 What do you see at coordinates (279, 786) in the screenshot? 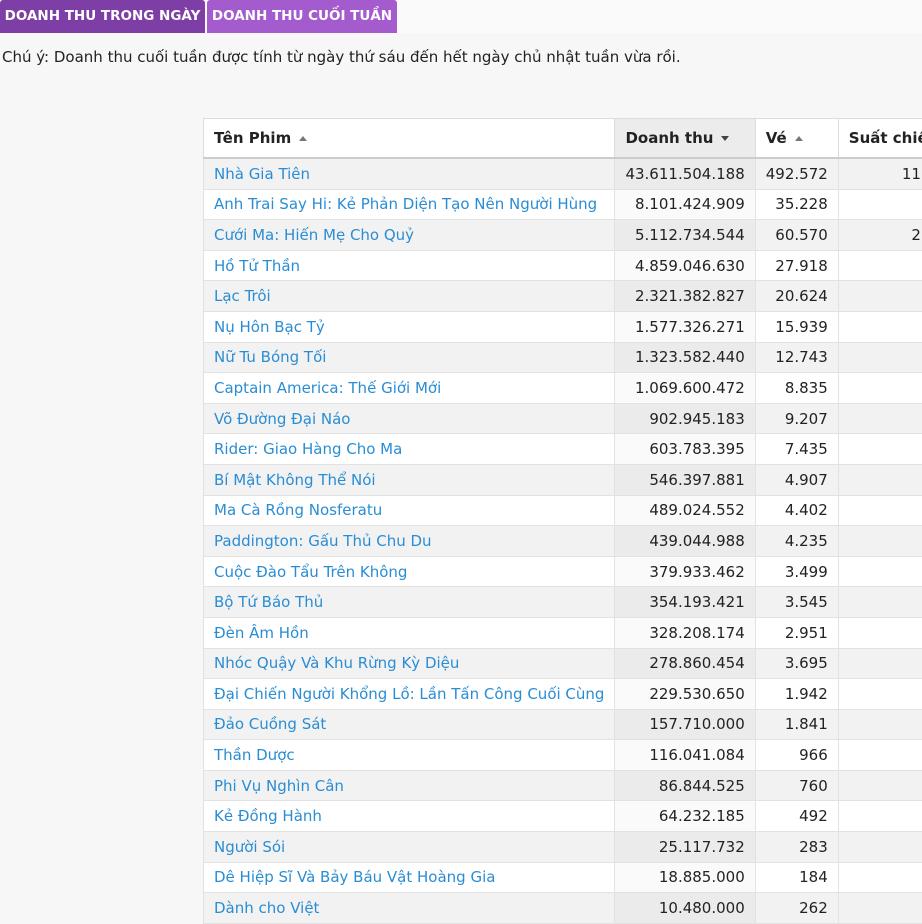
I see `movie-link: Phi Vụ Nghìn Cân` at bounding box center [279, 786].